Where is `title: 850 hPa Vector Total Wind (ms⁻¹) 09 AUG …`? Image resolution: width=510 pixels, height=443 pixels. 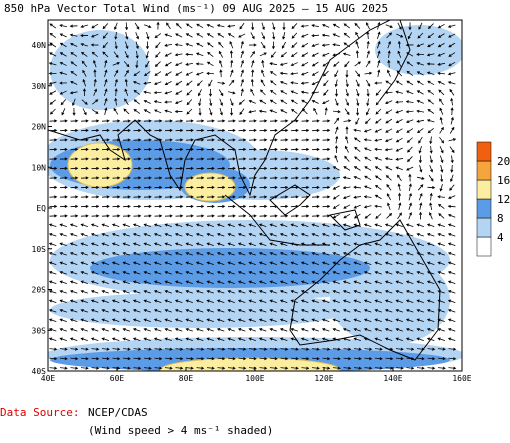 title: 850 hPa Vector Total Wind (ms⁻¹) 09 AUG … is located at coordinates (196, 8).